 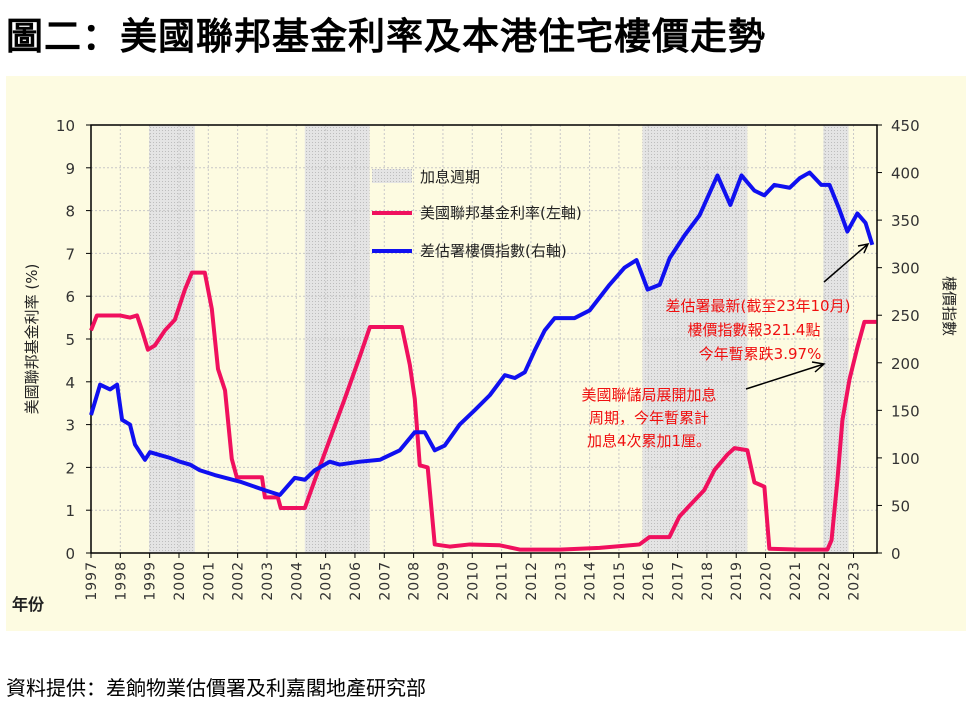 What do you see at coordinates (450, 177) in the screenshot?
I see `legend-label: 加息週期` at bounding box center [450, 177].